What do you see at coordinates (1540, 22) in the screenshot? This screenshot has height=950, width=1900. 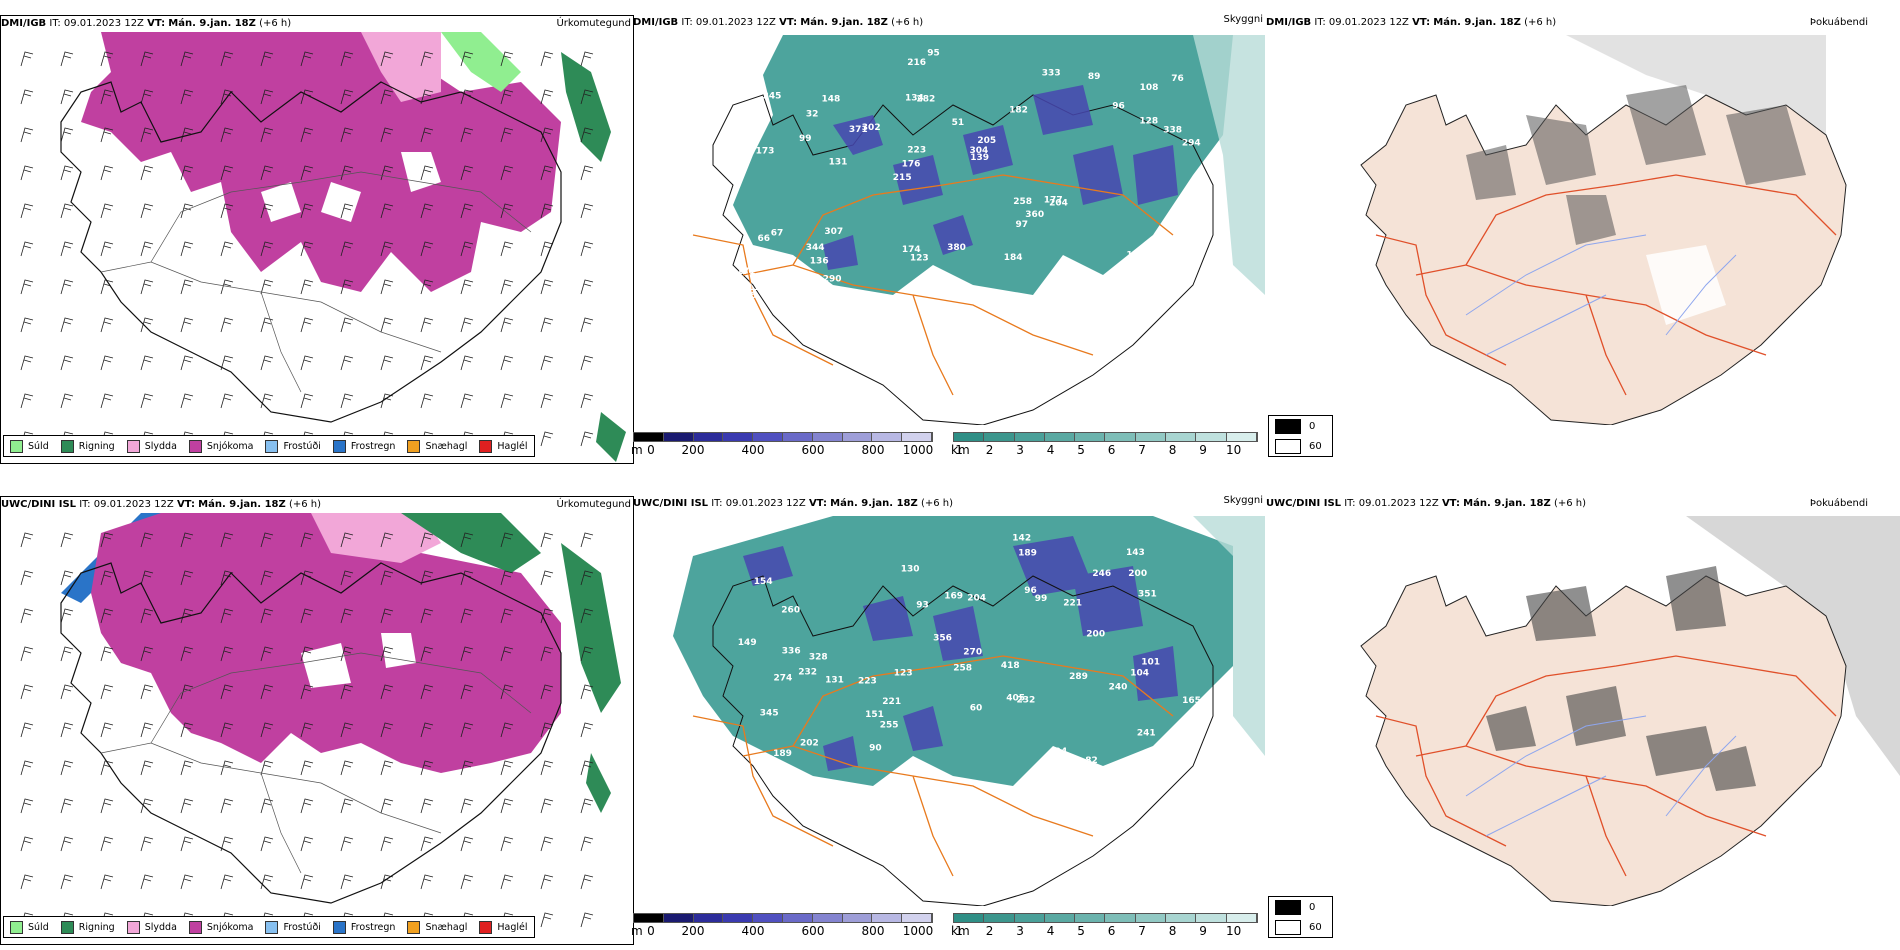 I see `offset: (+6 h)` at bounding box center [1540, 22].